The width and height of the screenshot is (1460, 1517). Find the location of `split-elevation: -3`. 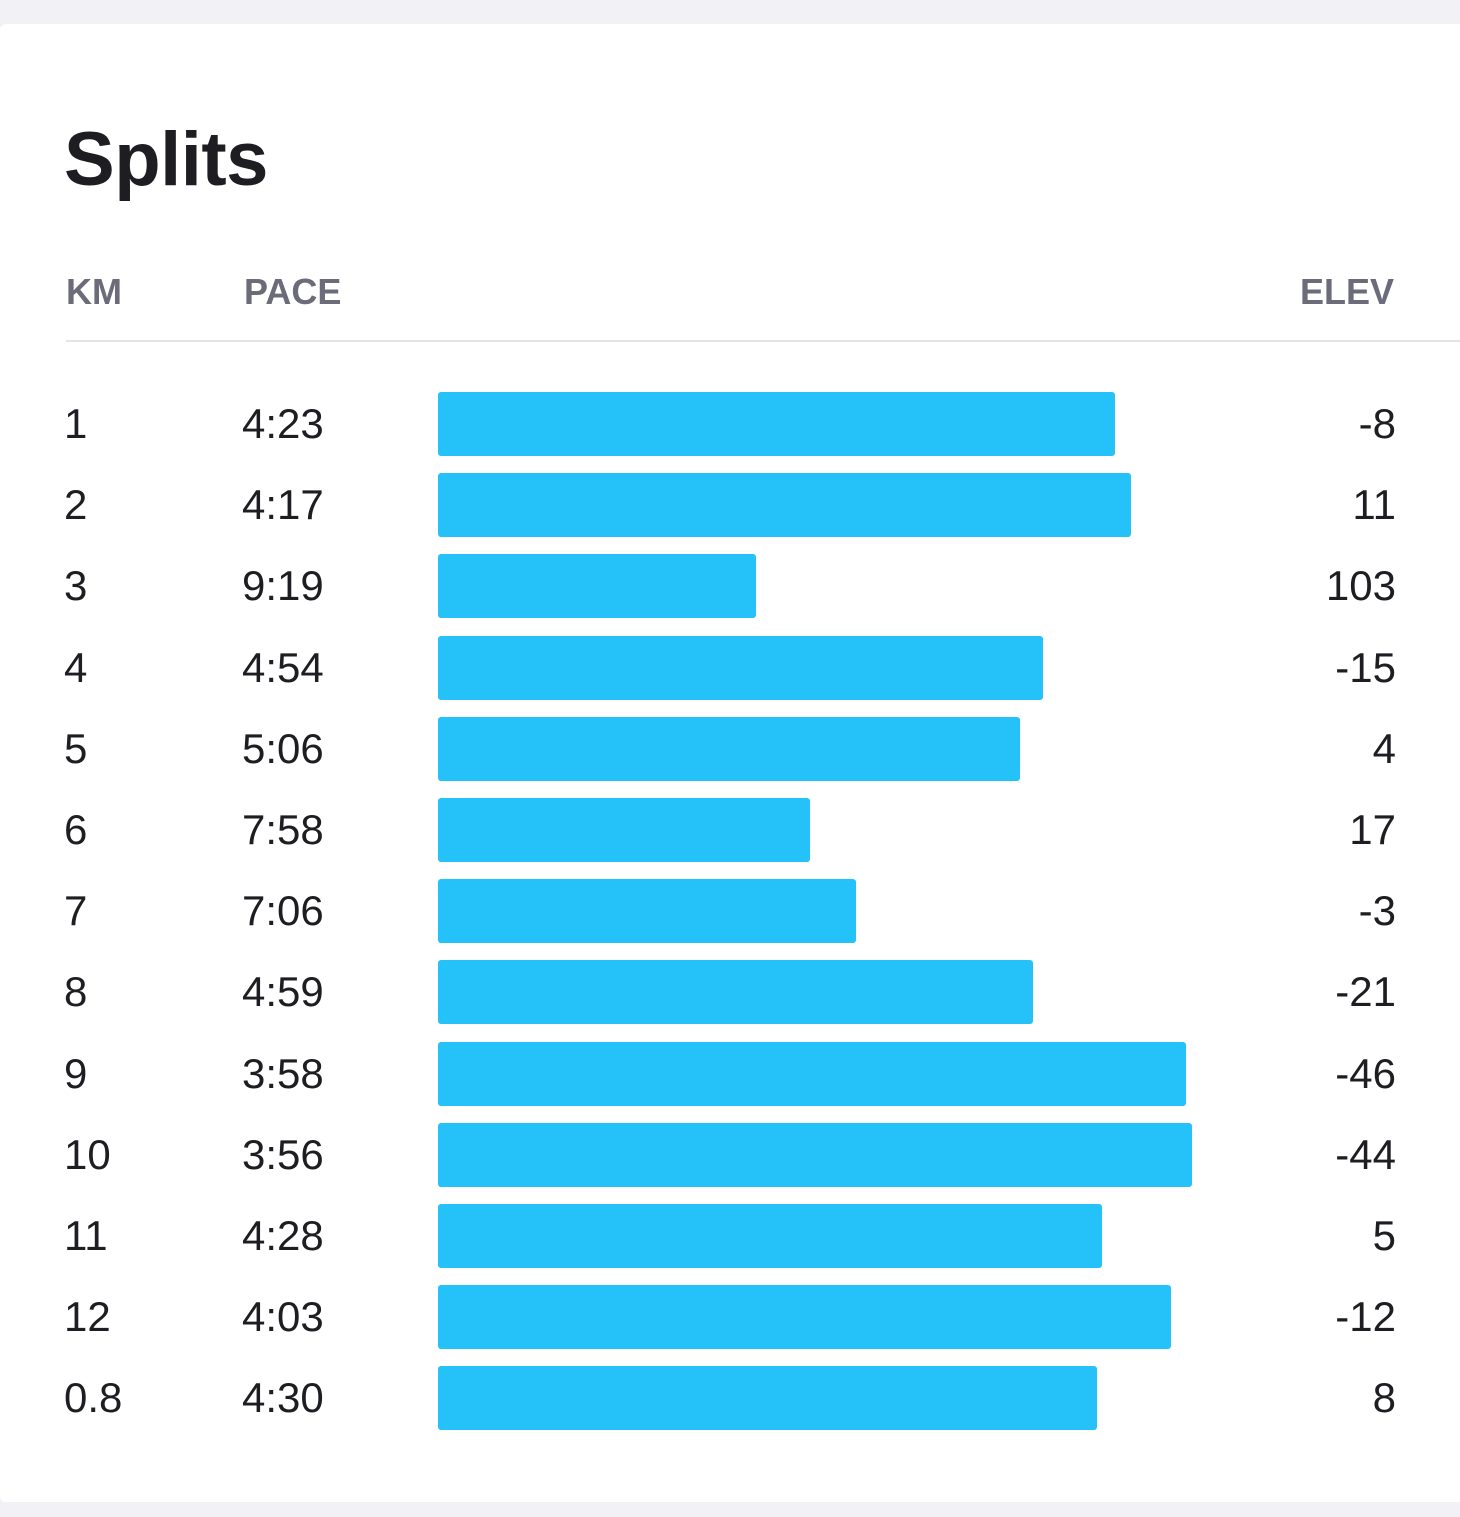

split-elevation: -3 is located at coordinates (1377, 911).